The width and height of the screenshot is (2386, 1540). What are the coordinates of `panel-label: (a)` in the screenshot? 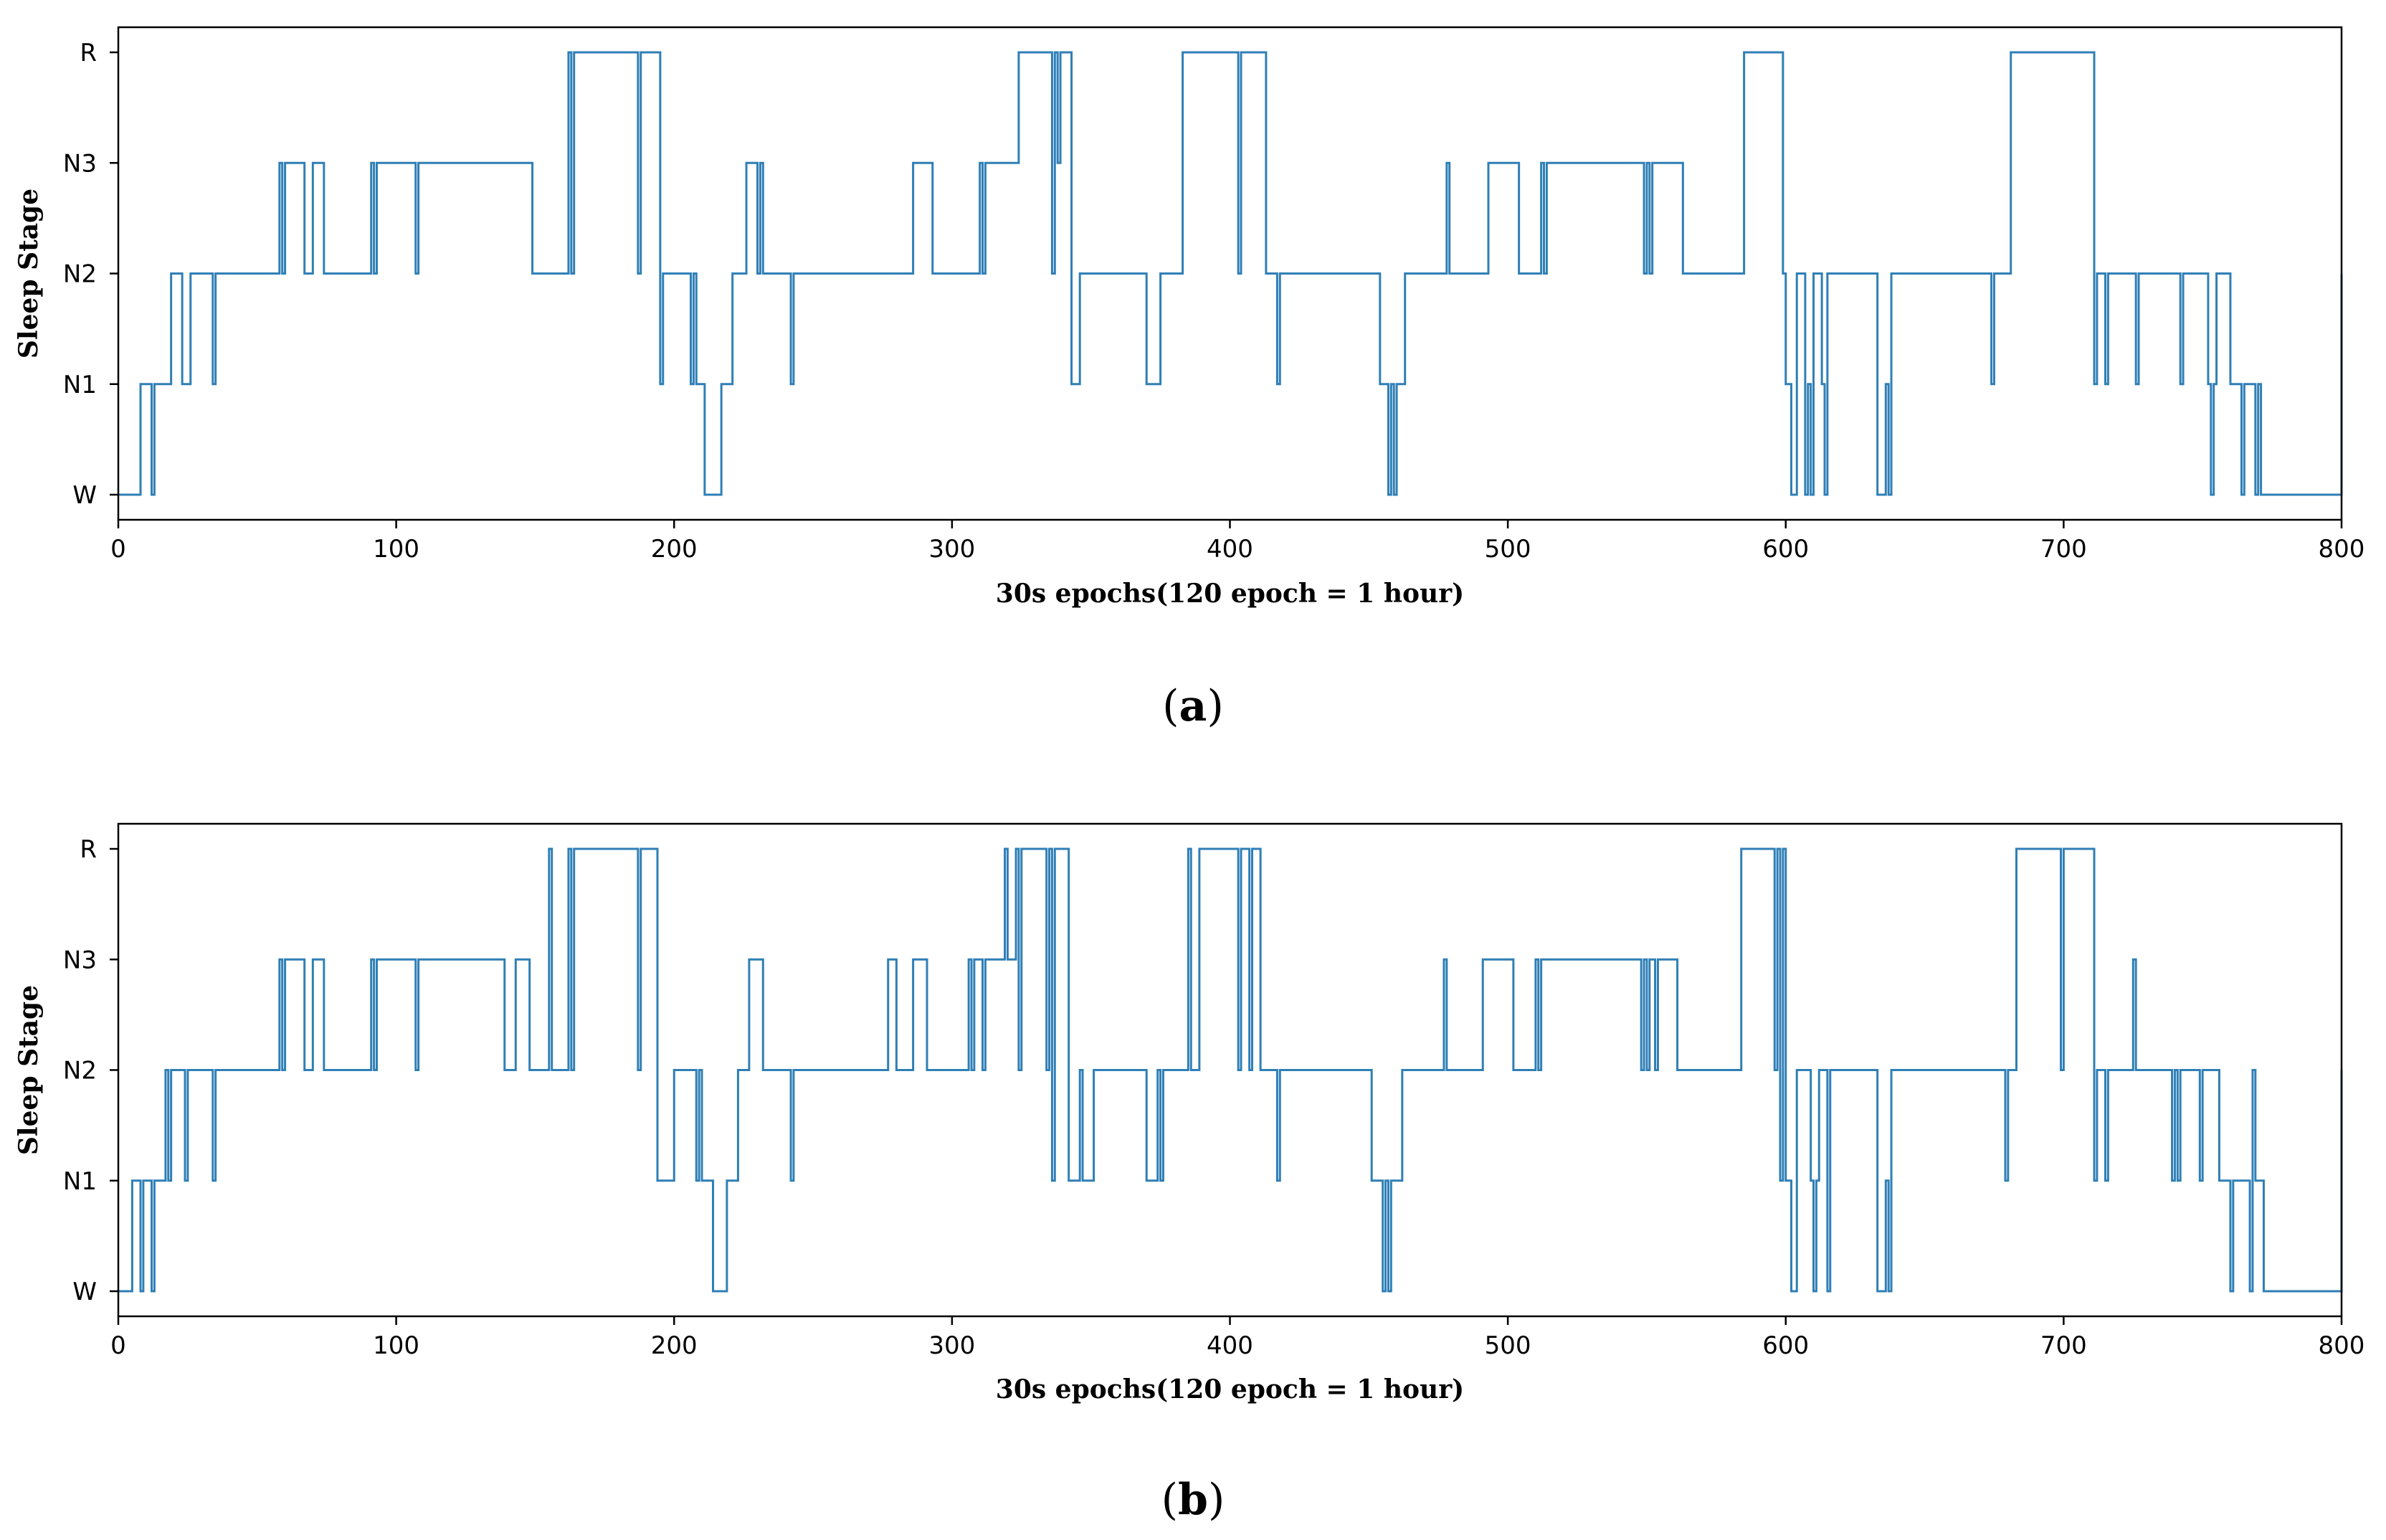 It's located at (1193, 706).